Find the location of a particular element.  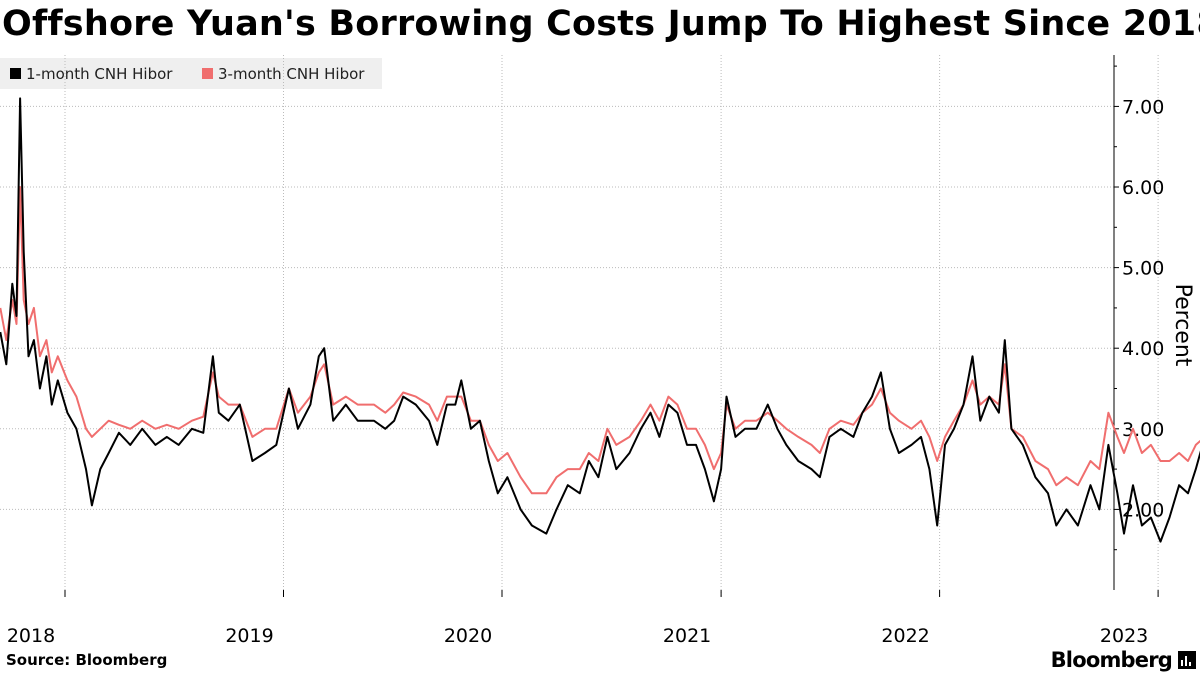

y-tick-label: 5.00 is located at coordinates (1143, 269).